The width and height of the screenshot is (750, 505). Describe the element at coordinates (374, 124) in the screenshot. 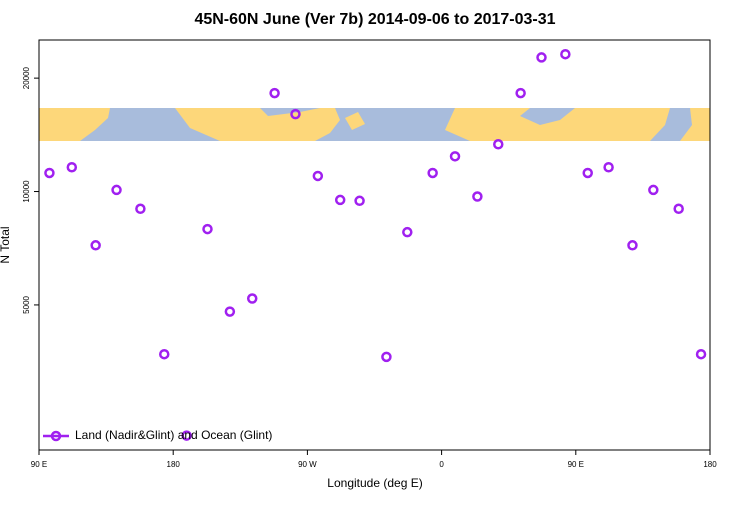

I see `map-band` at that location.